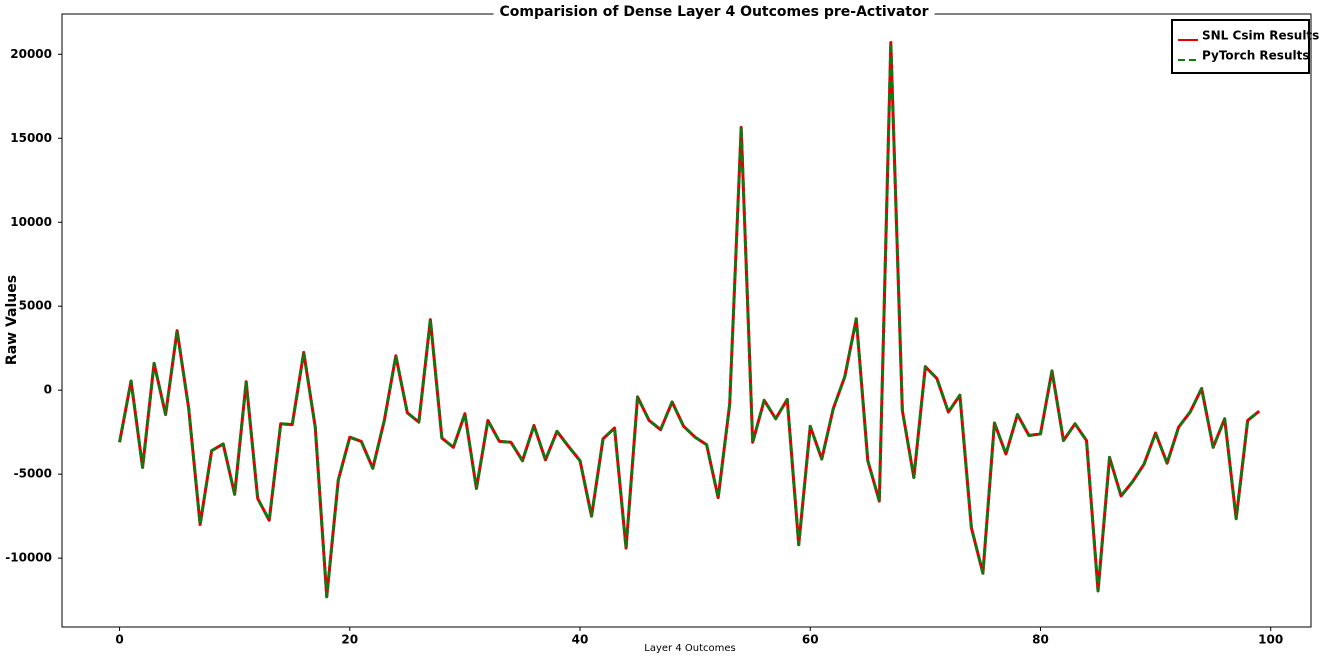 This screenshot has width=1325, height=661. What do you see at coordinates (1255, 56) in the screenshot?
I see `legend-label: PyTorch Results` at bounding box center [1255, 56].